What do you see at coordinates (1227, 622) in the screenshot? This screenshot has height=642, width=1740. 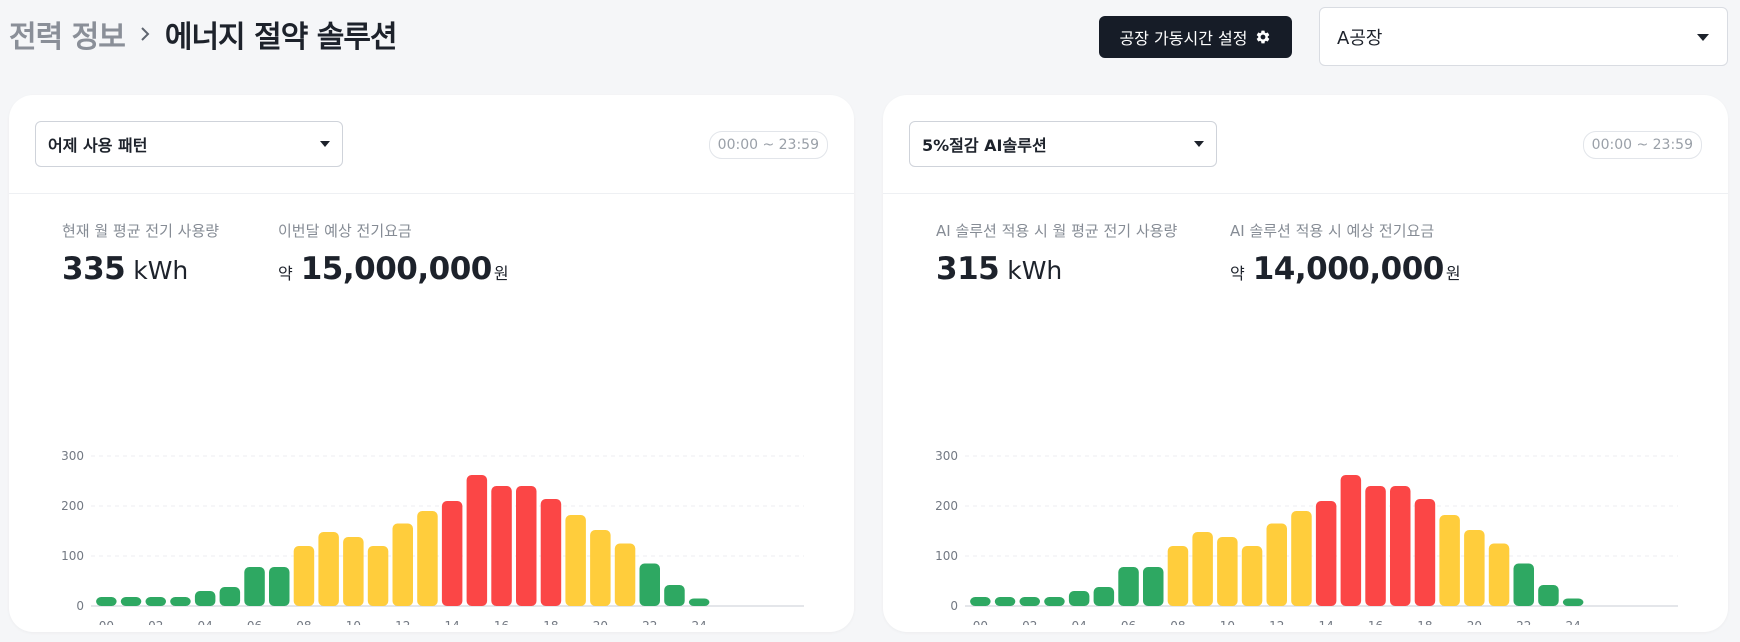 I see `x-tick-label: 10` at bounding box center [1227, 622].